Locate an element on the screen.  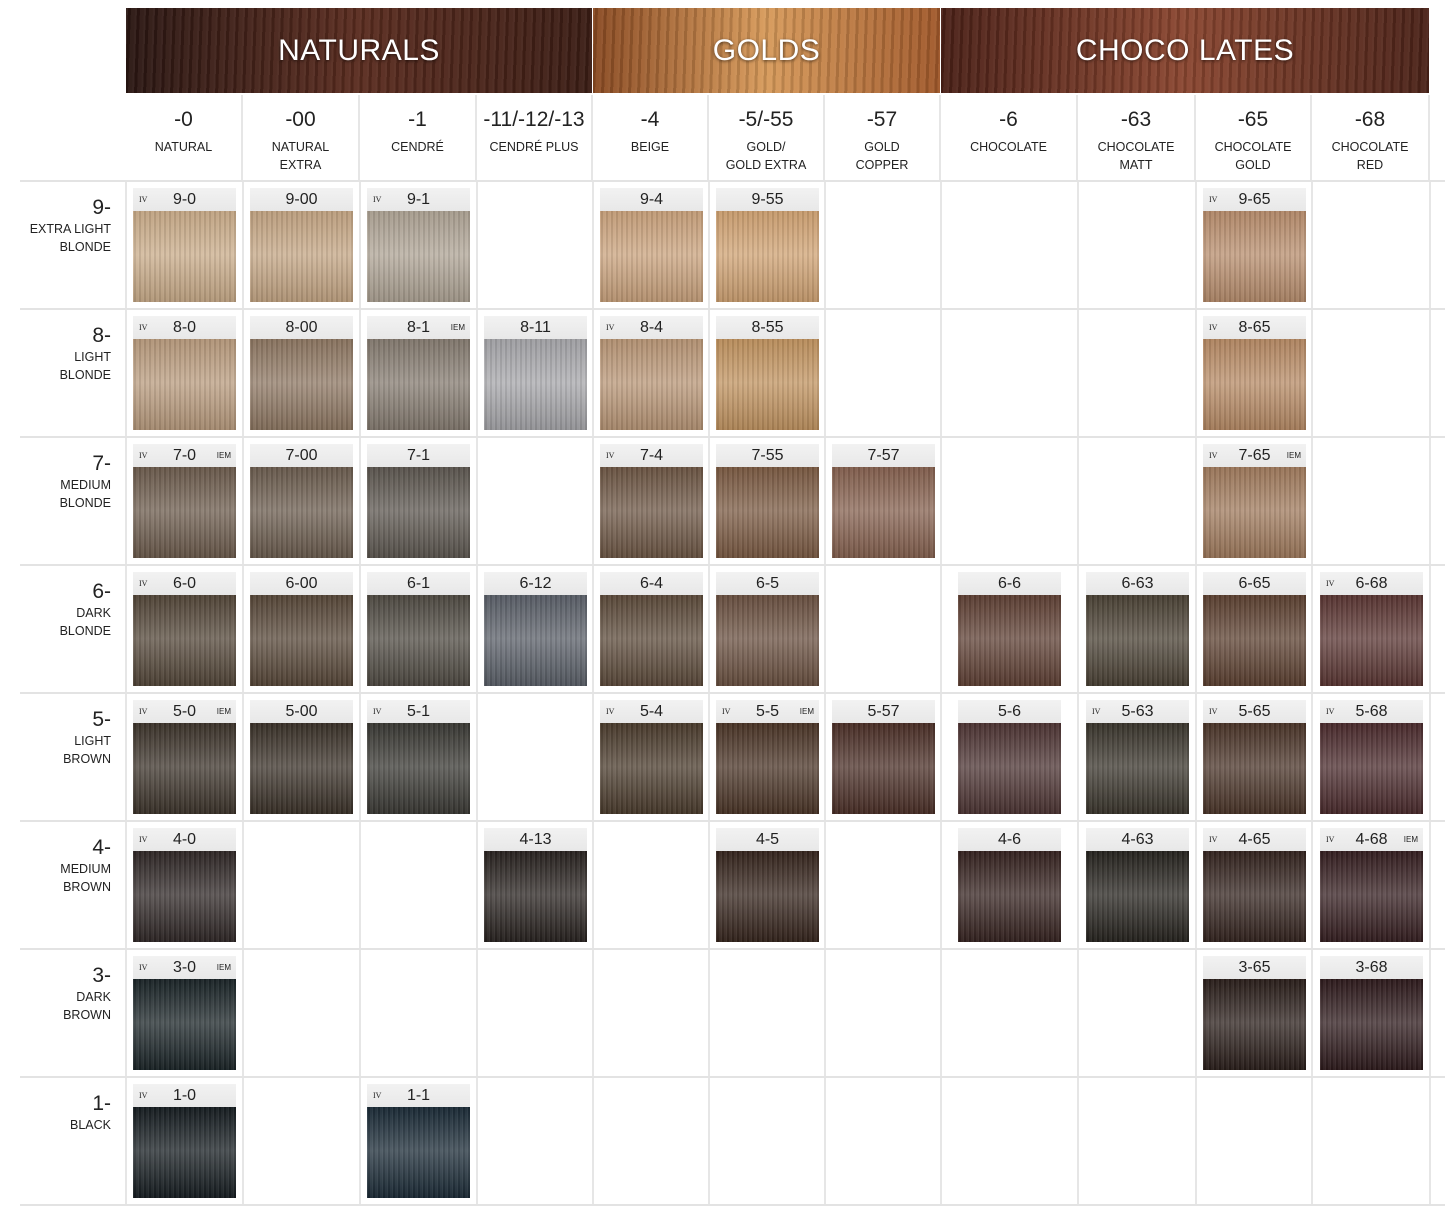
swatch-label: 8-1 IEM is located at coordinates (418, 327).